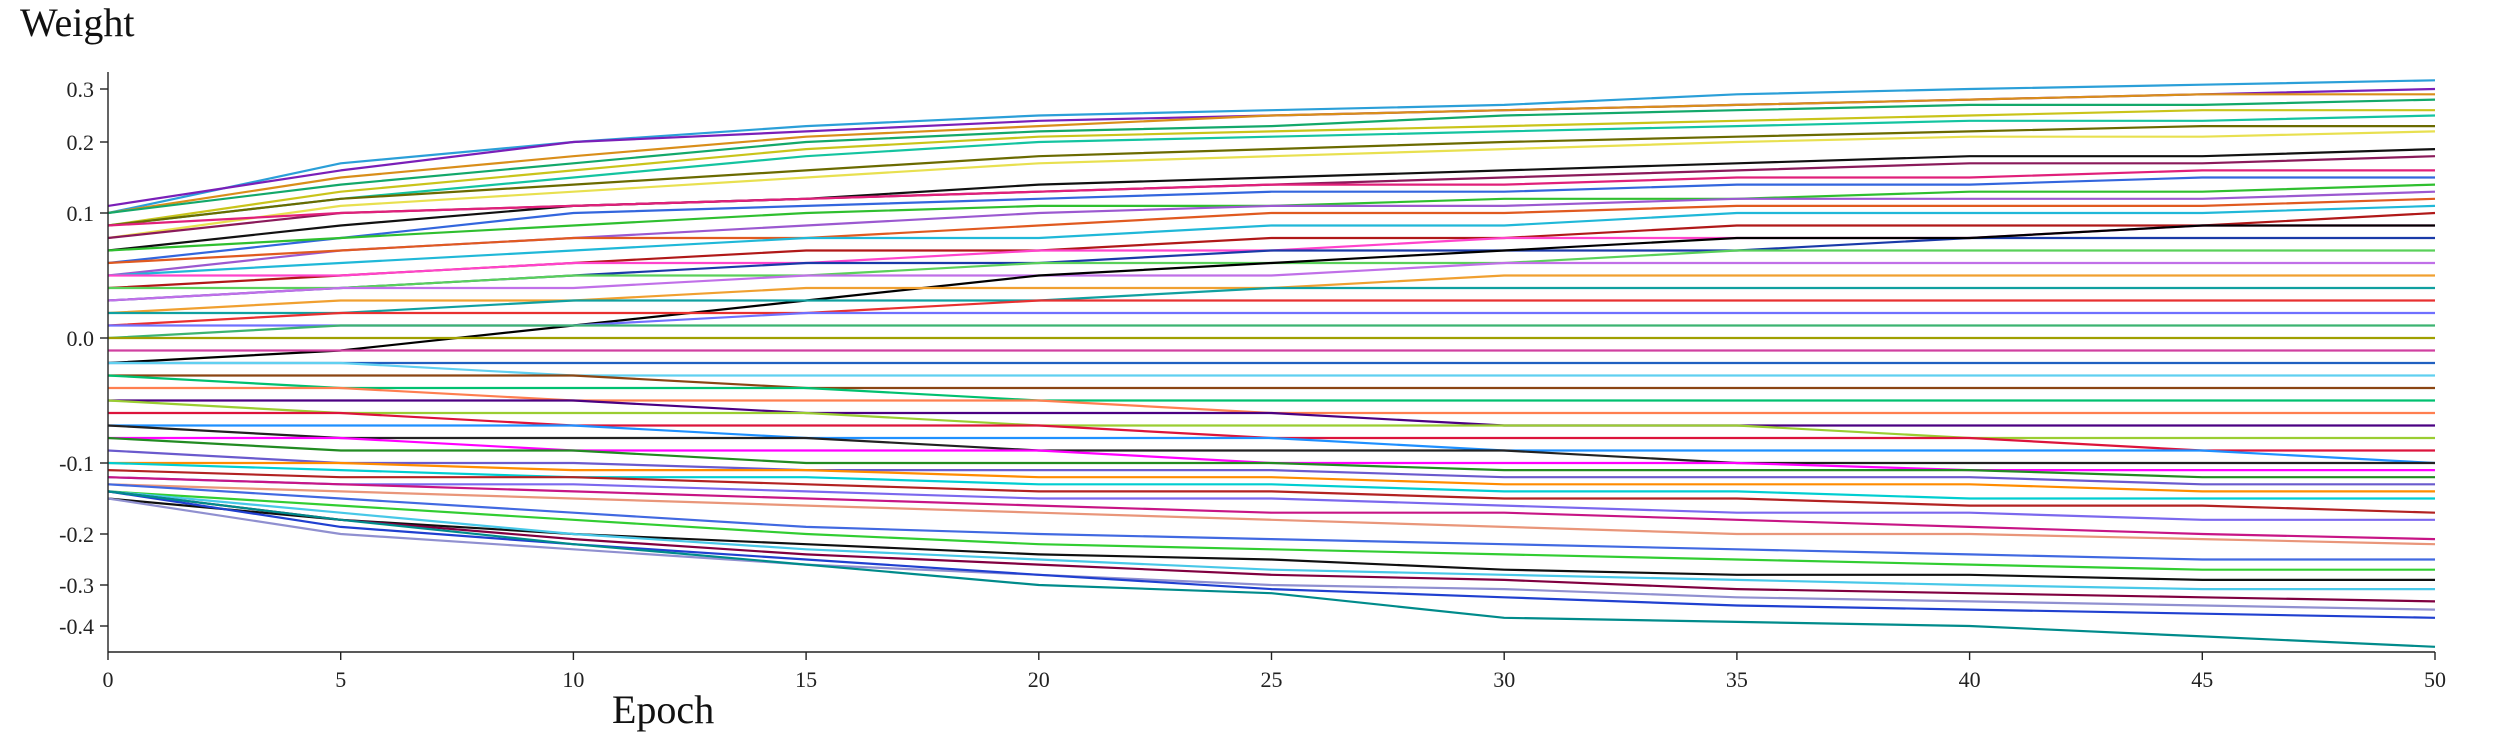 The height and width of the screenshot is (745, 2511). I want to click on x-tick-label: 35, so click(1737, 679).